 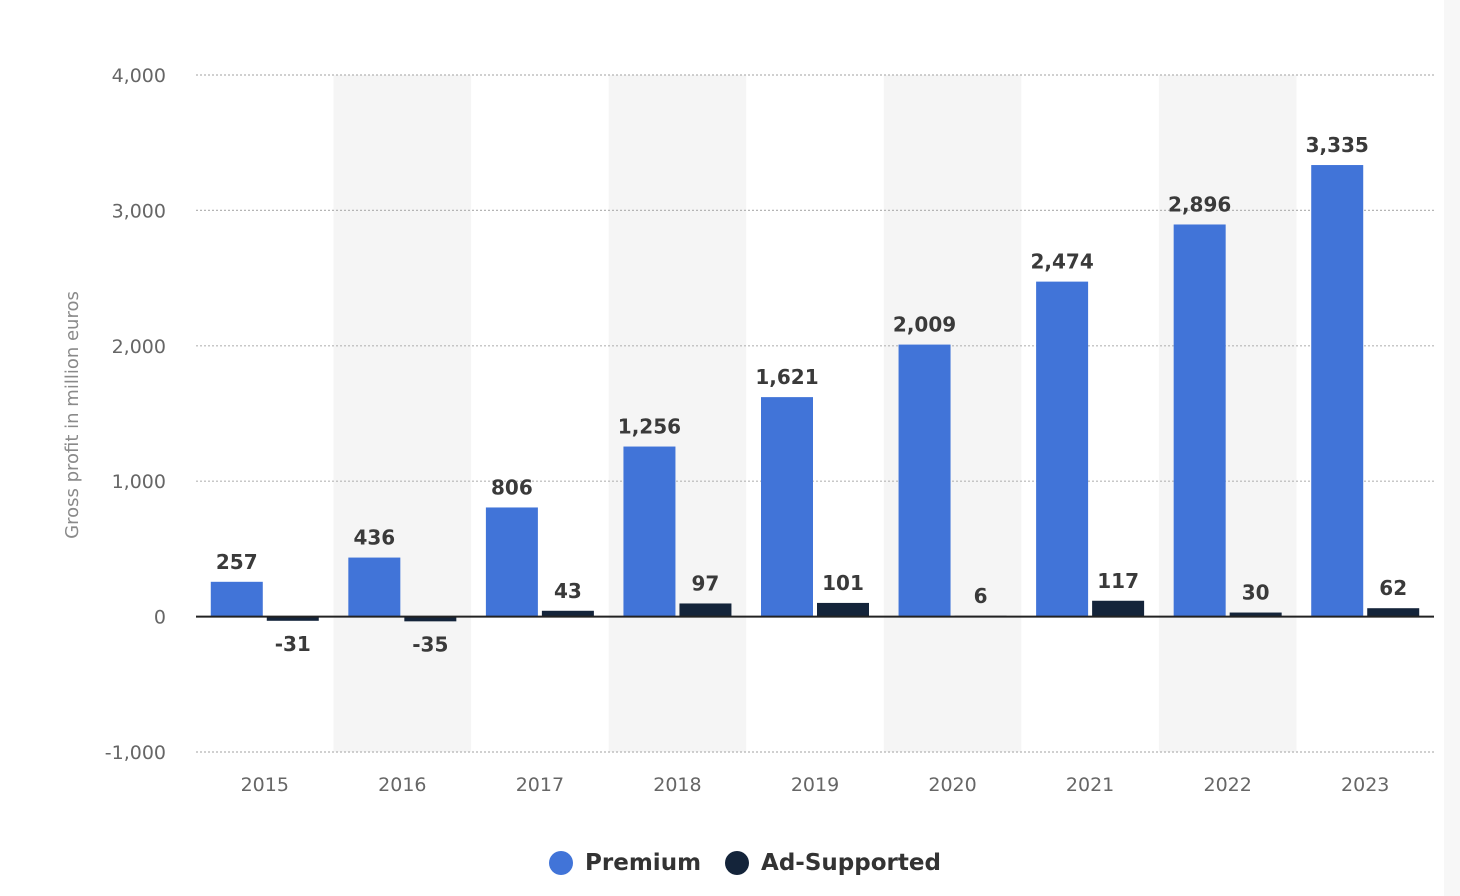 I want to click on data-label-ad-supported-2022: 30, so click(x=1256, y=593).